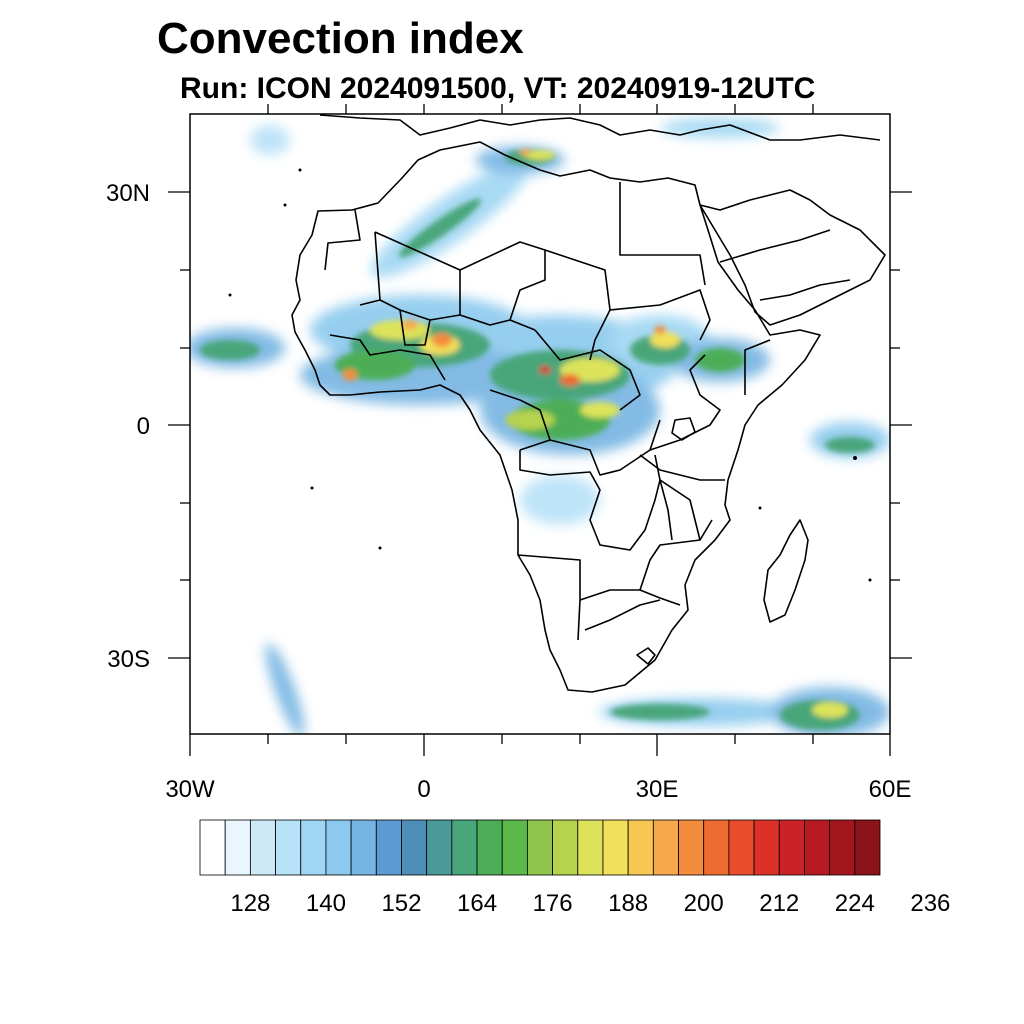  What do you see at coordinates (190, 789) in the screenshot?
I see `lon-label-30w: 30W` at bounding box center [190, 789].